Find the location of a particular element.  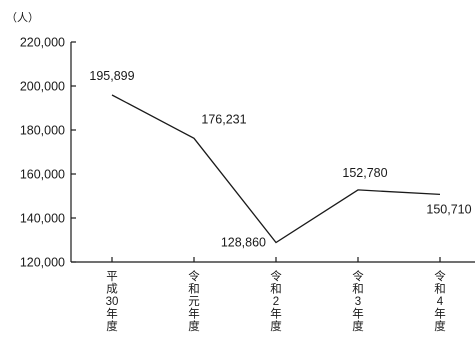

data-label: 150,710 is located at coordinates (448, 209).